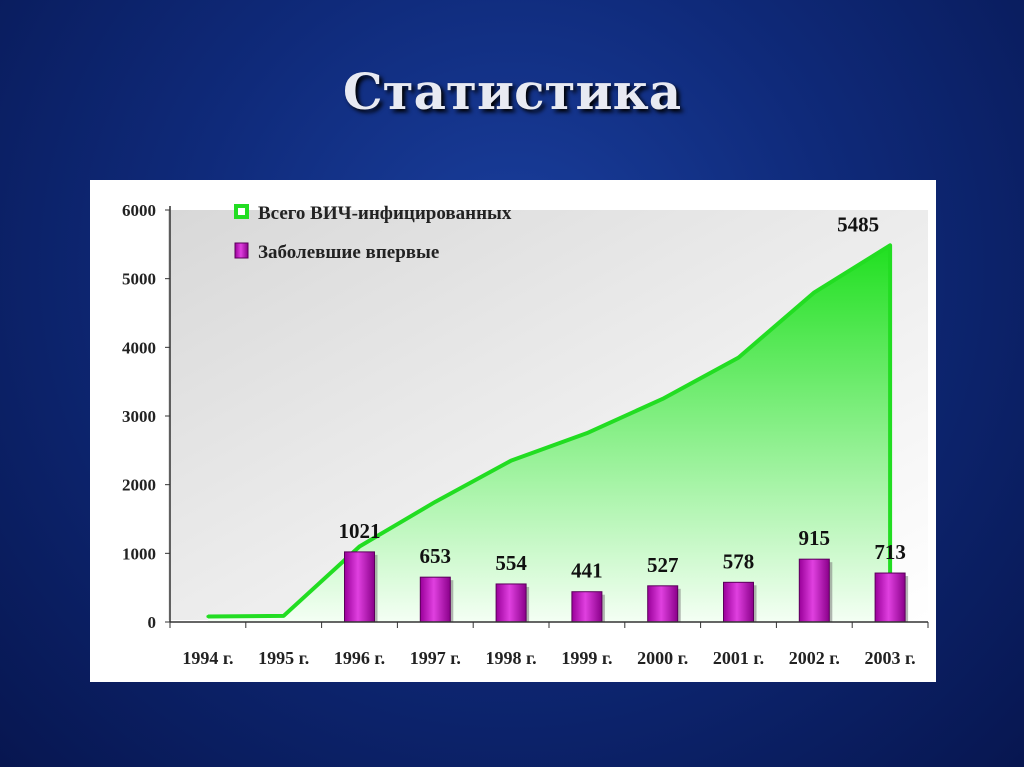 This screenshot has height=767, width=1024. What do you see at coordinates (626, 587) in the screenshot?
I see `bar-layer` at bounding box center [626, 587].